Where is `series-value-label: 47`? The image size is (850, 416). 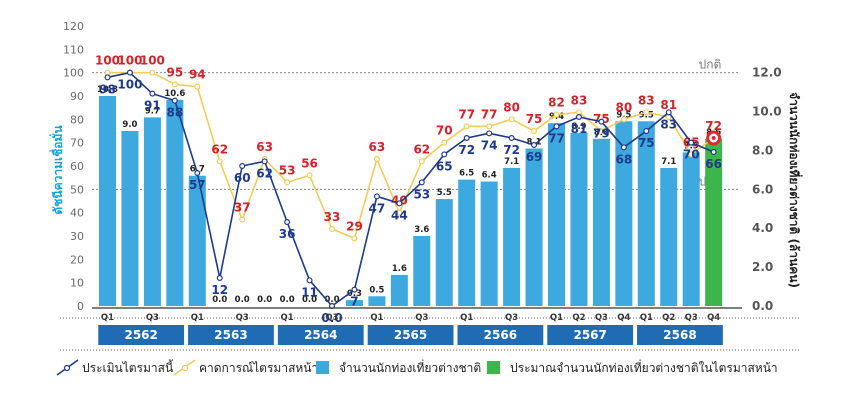
series-value-label: 47 is located at coordinates (377, 208).